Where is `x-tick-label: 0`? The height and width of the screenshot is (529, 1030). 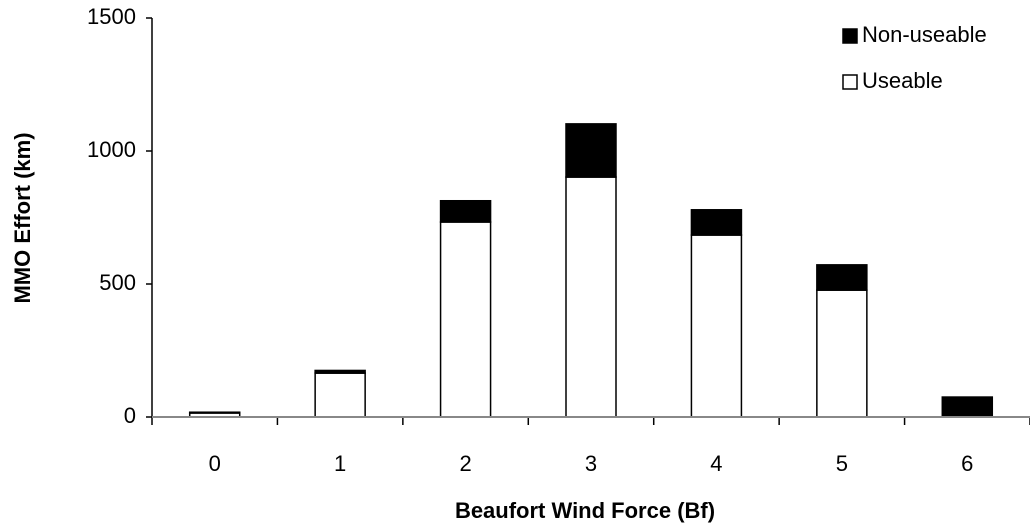 x-tick-label: 0 is located at coordinates (215, 463).